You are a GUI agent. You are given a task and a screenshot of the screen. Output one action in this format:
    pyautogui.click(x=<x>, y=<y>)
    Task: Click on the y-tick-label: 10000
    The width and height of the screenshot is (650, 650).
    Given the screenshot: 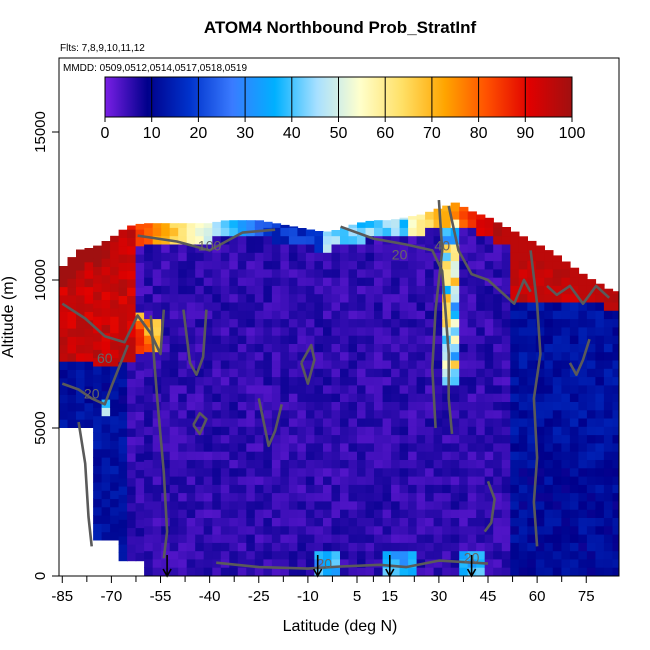 What is the action you would take?
    pyautogui.click(x=40, y=280)
    